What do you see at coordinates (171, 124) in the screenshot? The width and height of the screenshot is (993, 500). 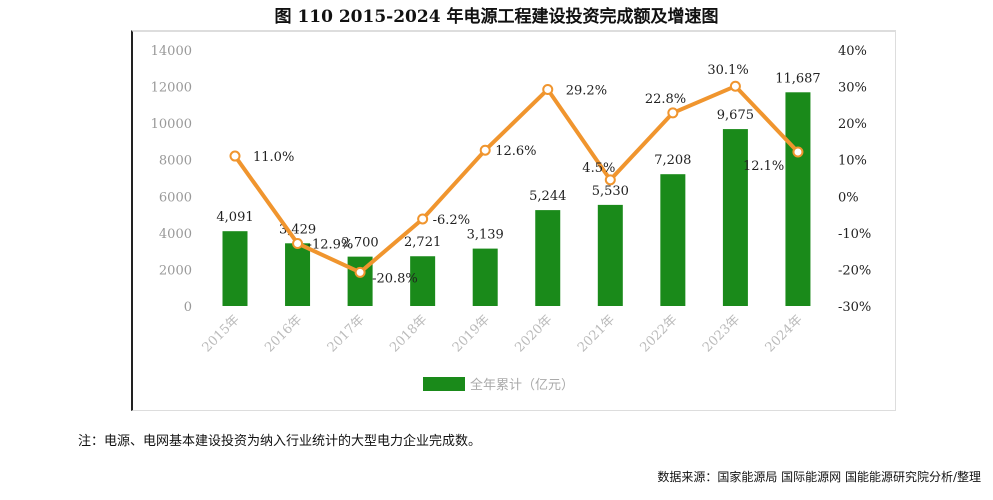 I see `y-left-tick: 10000` at bounding box center [171, 124].